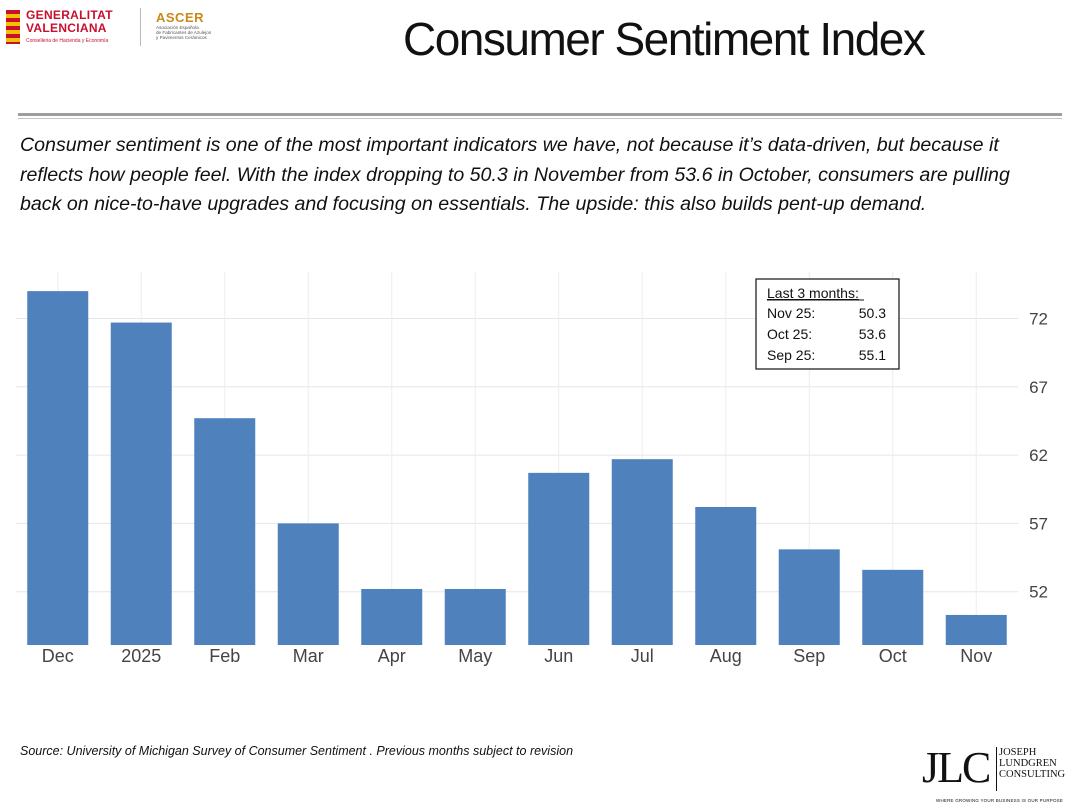  I want to click on page-title: Consumer Sentiment Index, so click(664, 39).